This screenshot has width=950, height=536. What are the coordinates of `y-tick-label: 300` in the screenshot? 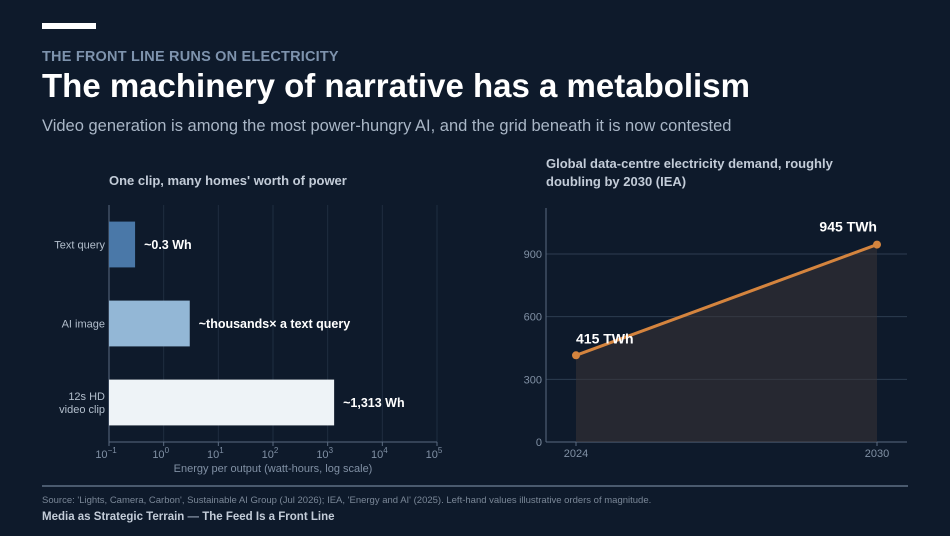 It's located at (533, 380).